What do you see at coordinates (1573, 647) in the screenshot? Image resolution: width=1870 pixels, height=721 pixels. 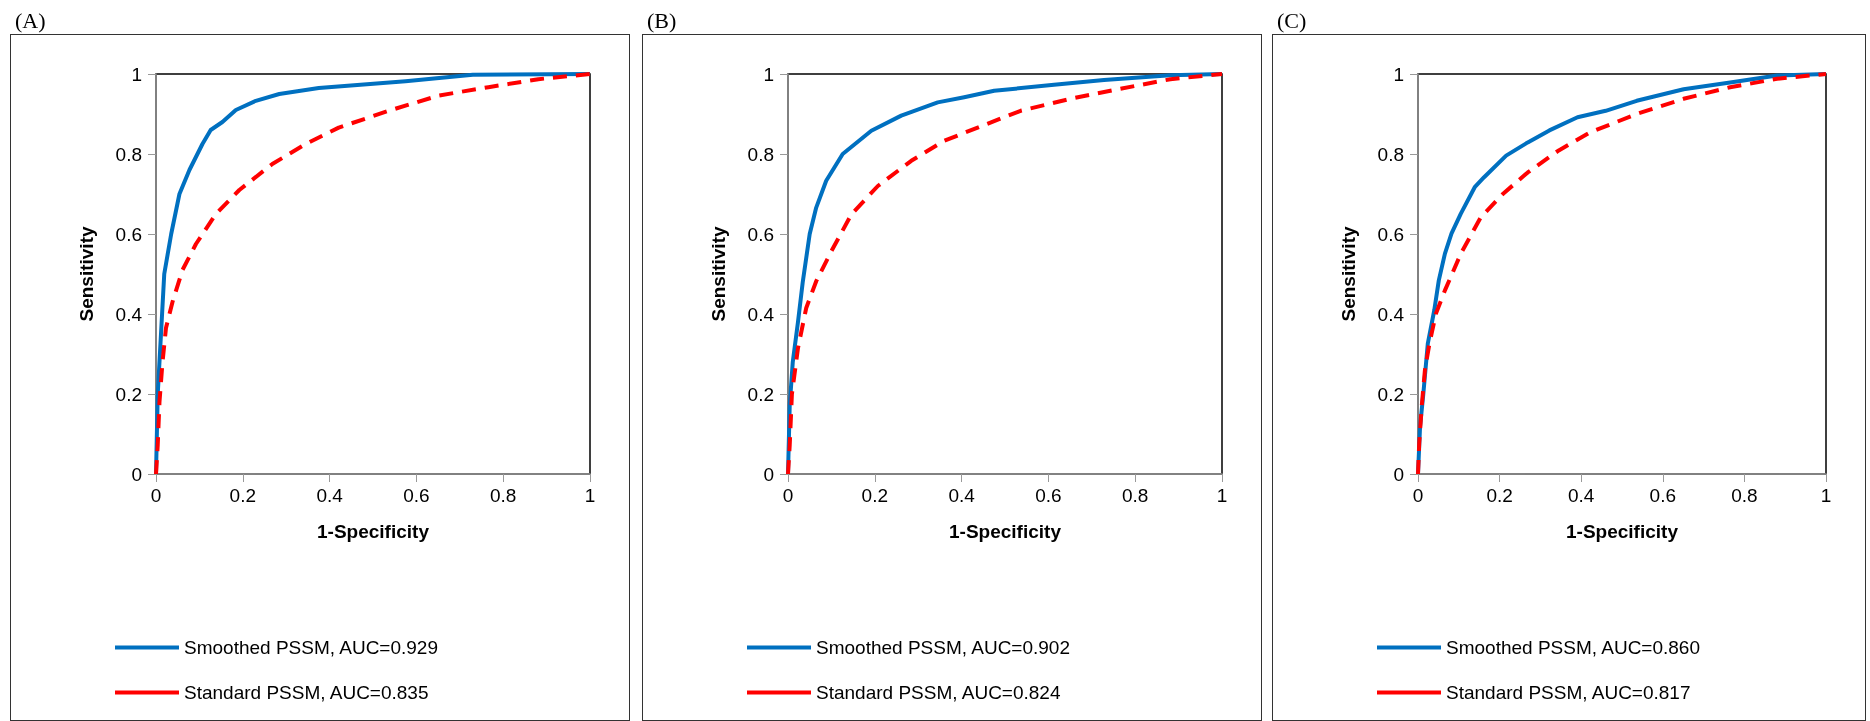 I see `legend-label: Smoothed PSSM, AUC=0.860` at bounding box center [1573, 647].